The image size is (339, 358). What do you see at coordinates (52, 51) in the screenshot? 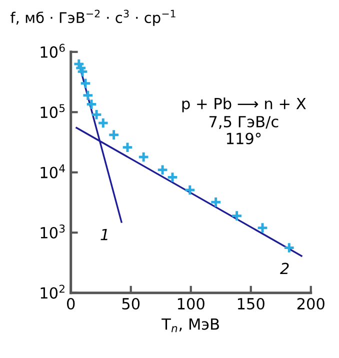
I see `y-tick-label: 10$^{6}$` at bounding box center [52, 51].